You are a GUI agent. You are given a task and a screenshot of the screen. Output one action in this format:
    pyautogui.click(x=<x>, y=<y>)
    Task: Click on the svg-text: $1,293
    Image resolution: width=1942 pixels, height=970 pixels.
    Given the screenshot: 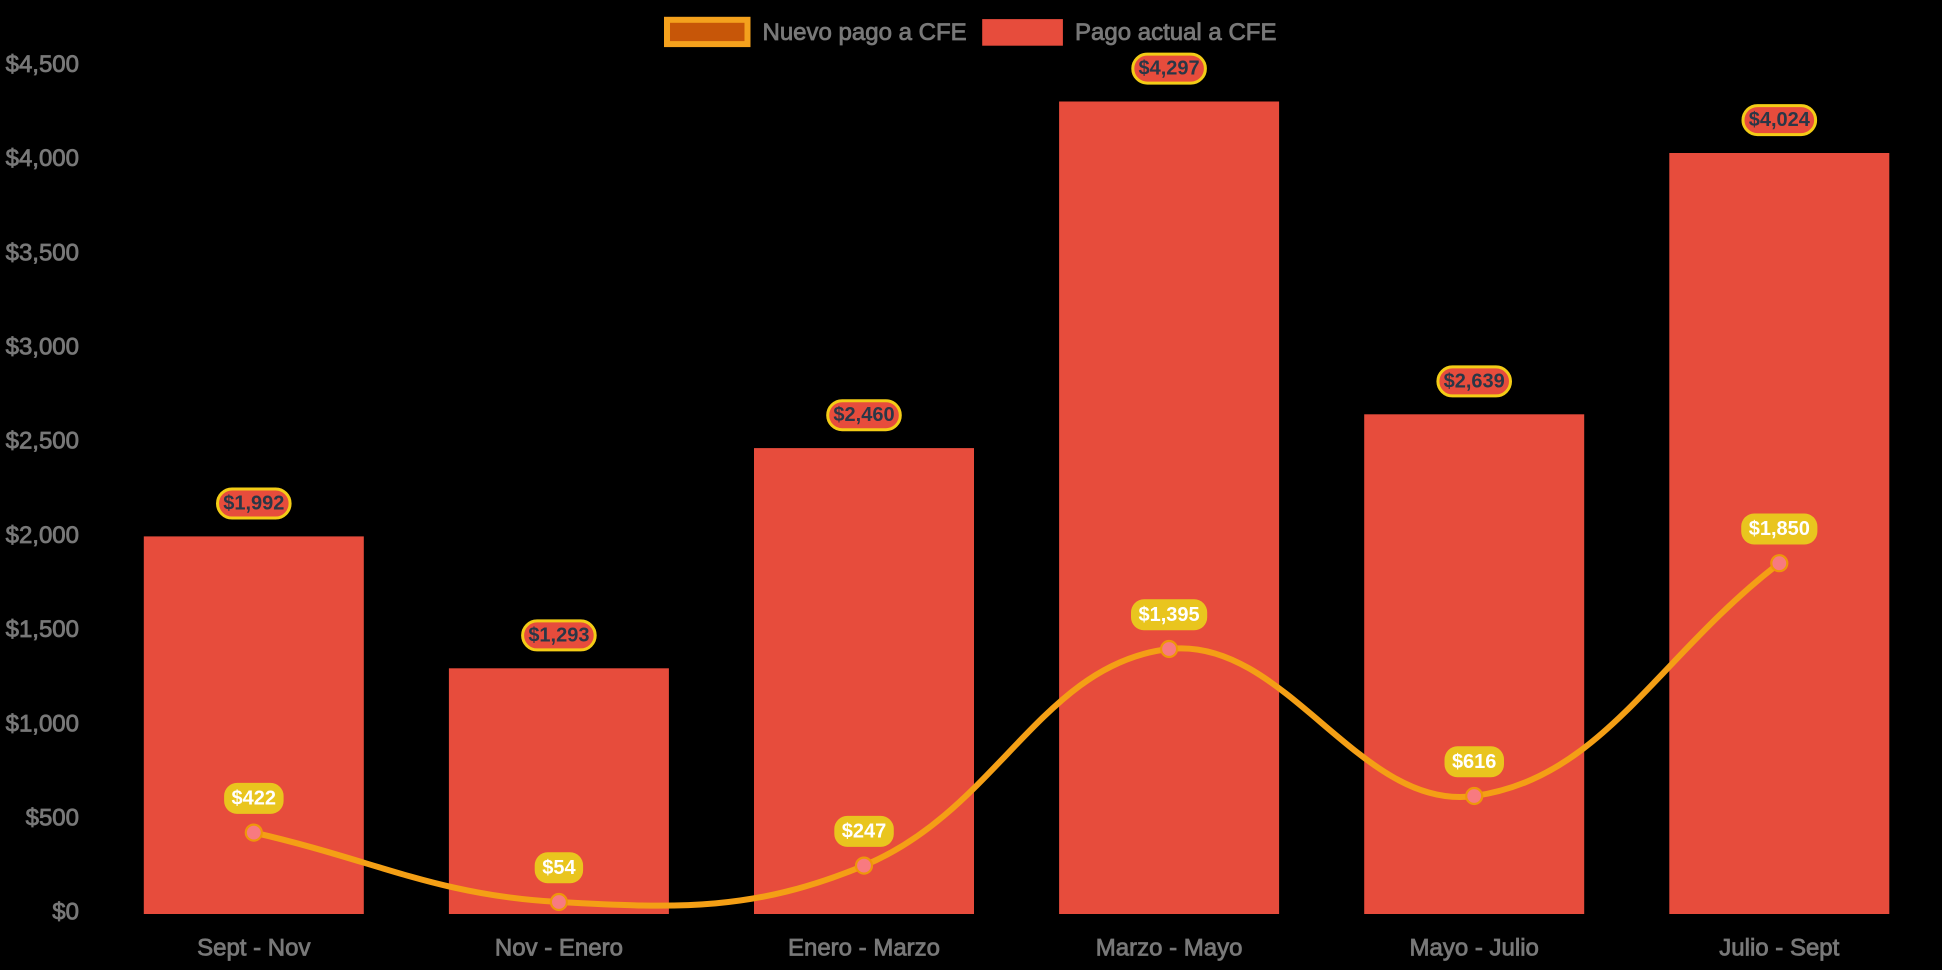 What is the action you would take?
    pyautogui.click(x=558, y=635)
    